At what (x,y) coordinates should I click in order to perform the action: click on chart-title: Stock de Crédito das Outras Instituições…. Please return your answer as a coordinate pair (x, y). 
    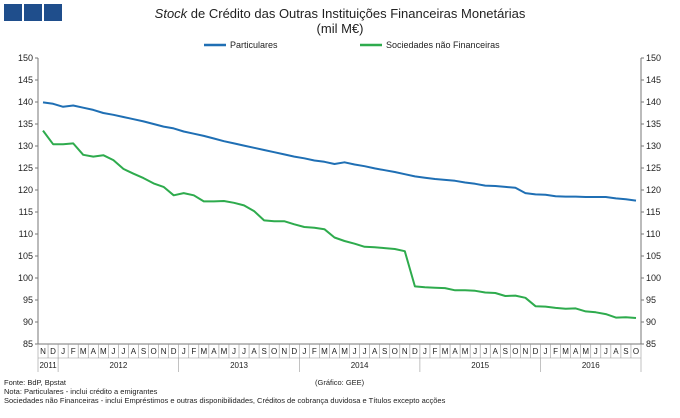
    Looking at the image, I should click on (340, 21).